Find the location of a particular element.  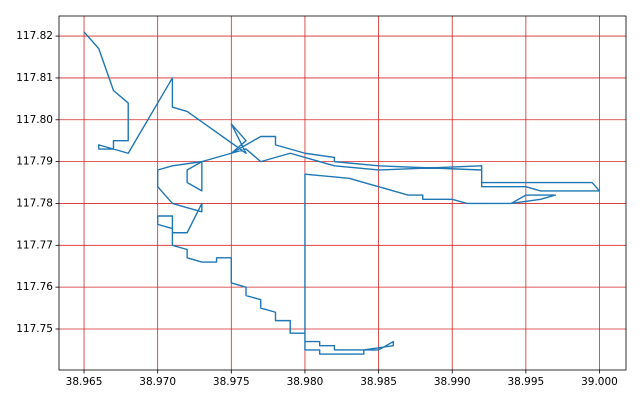

x-tick-label: 38.970 is located at coordinates (157, 382).